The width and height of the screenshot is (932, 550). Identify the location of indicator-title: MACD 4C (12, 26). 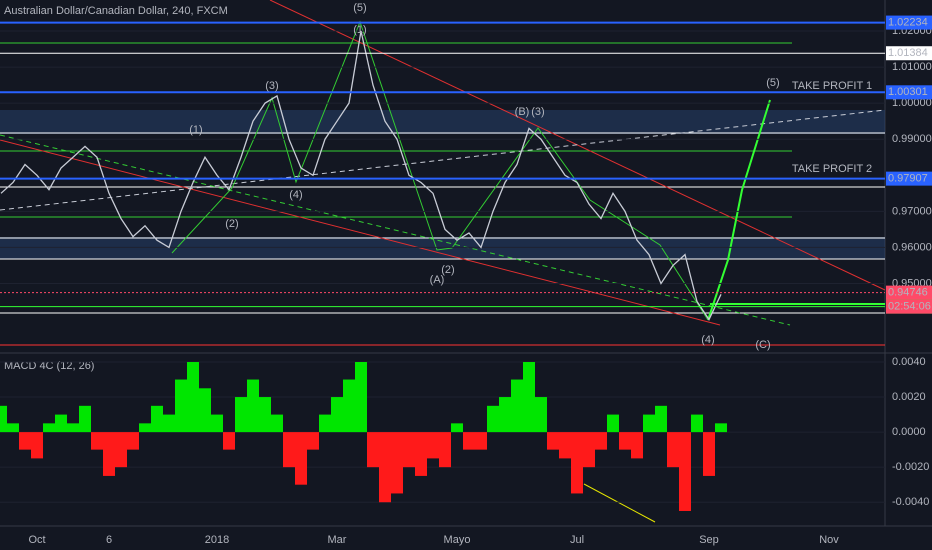
(49, 366).